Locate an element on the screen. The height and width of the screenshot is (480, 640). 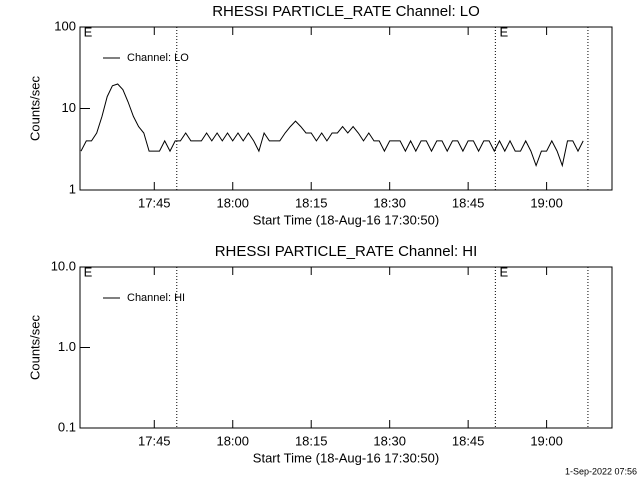
legend-label: Channel: HI is located at coordinates (156, 298).